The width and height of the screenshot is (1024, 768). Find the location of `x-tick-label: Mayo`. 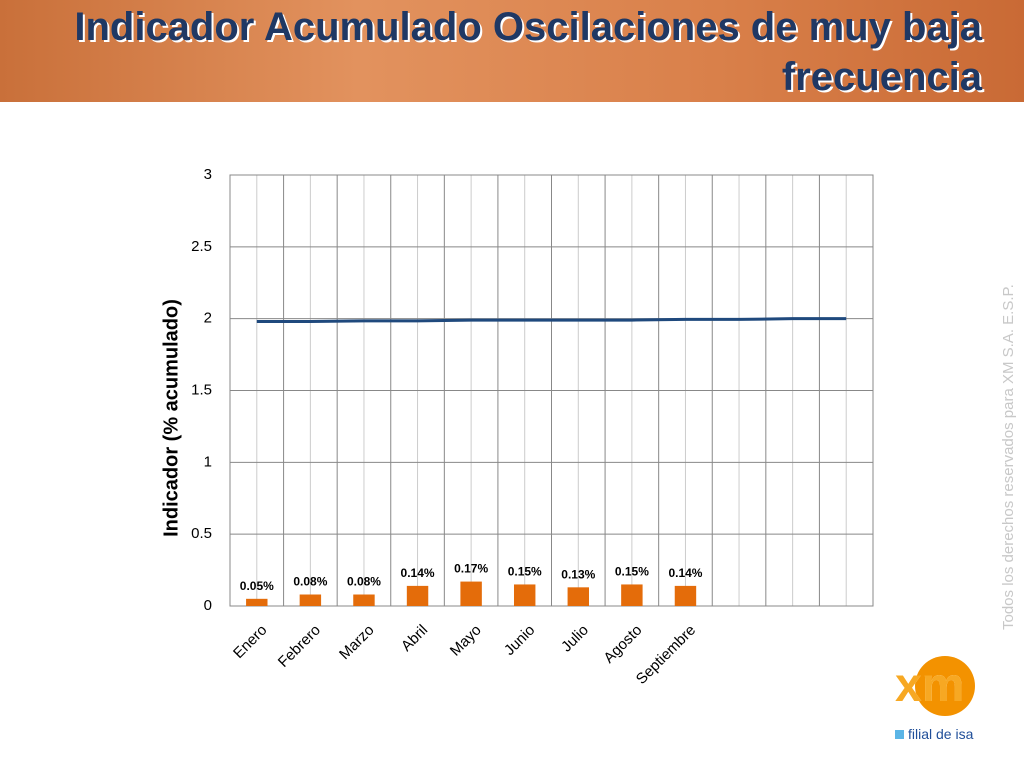

x-tick-label: Mayo is located at coordinates (466, 641).